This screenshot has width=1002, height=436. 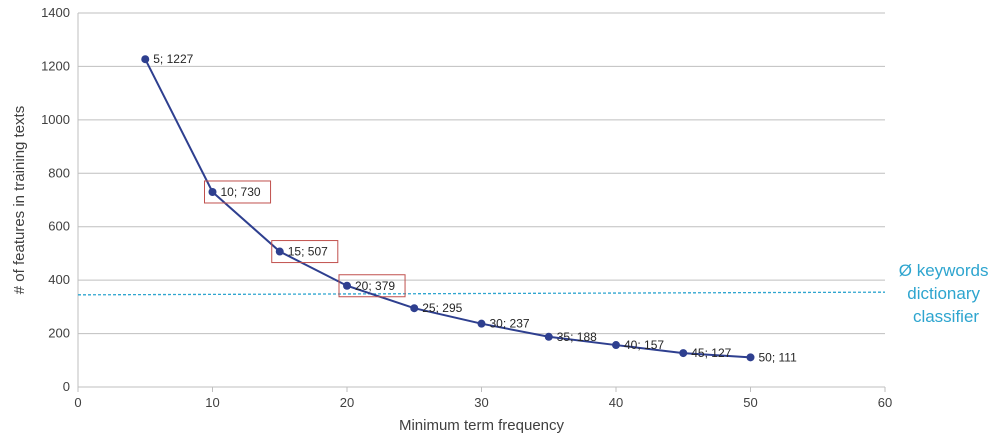 I want to click on data-label-30: 30; 237, so click(x=510, y=324).